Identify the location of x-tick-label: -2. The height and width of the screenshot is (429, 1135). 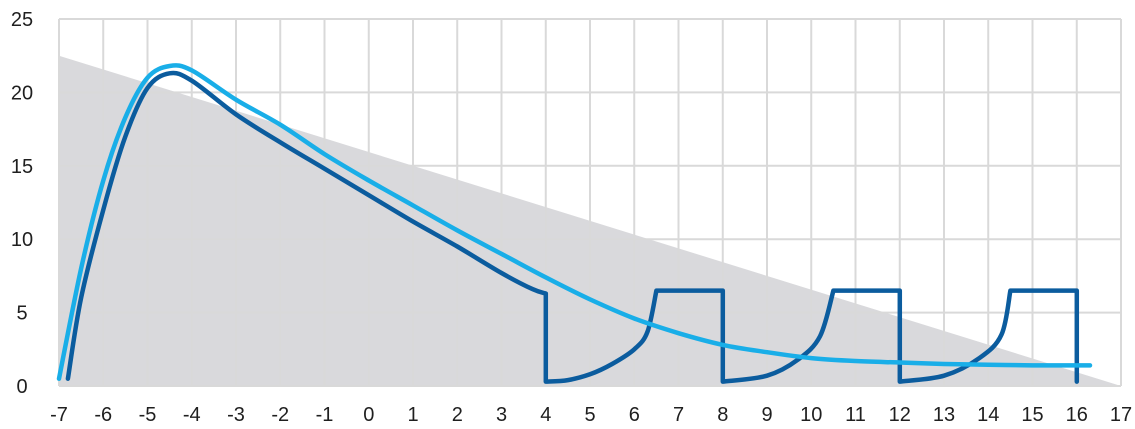
(280, 414).